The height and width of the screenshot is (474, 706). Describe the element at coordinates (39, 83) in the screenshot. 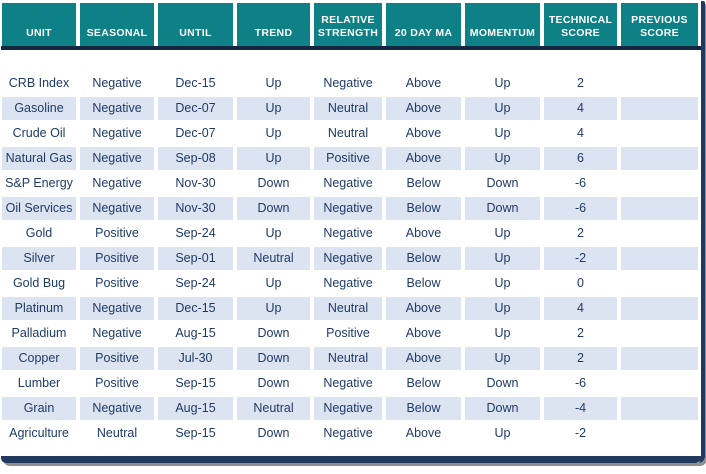

I see `cell-unit: CRB Index` at that location.